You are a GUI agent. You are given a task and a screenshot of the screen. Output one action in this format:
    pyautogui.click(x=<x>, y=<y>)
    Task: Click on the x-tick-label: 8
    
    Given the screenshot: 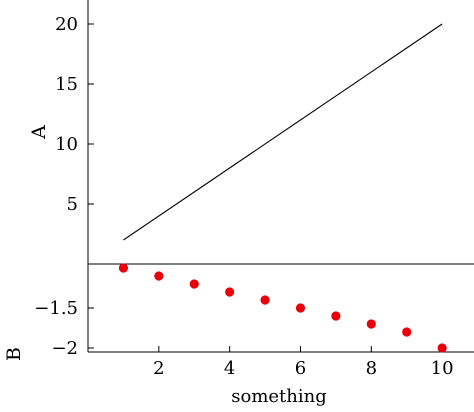 What is the action you would take?
    pyautogui.click(x=371, y=368)
    